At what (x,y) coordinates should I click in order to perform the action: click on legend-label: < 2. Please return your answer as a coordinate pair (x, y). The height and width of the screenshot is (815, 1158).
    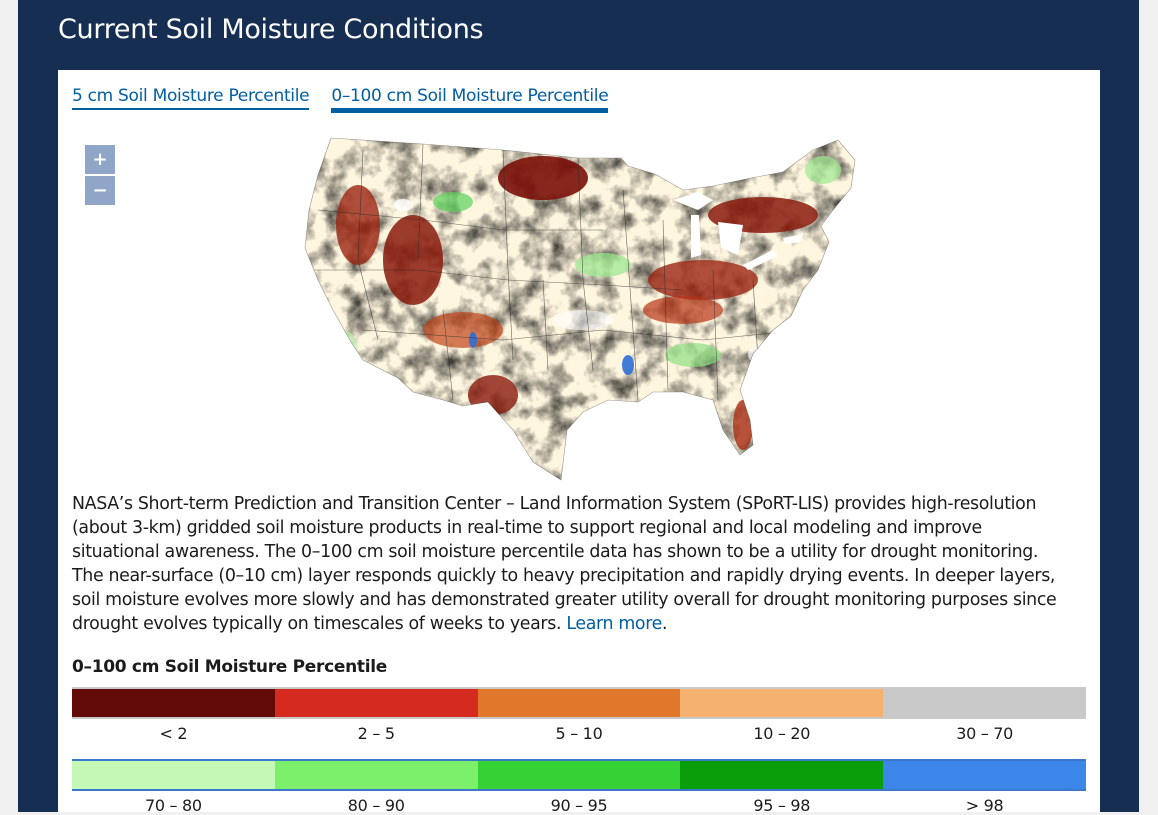
    Looking at the image, I should click on (173, 733).